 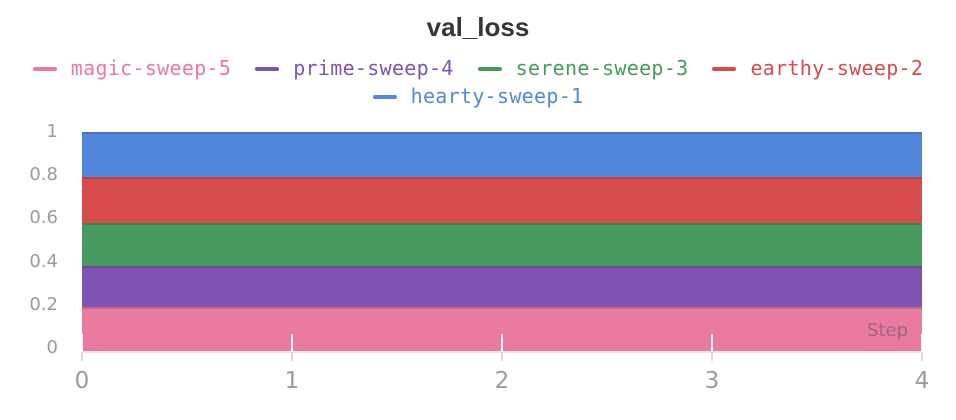 I want to click on x-tick-label-3: 3, so click(x=712, y=381).